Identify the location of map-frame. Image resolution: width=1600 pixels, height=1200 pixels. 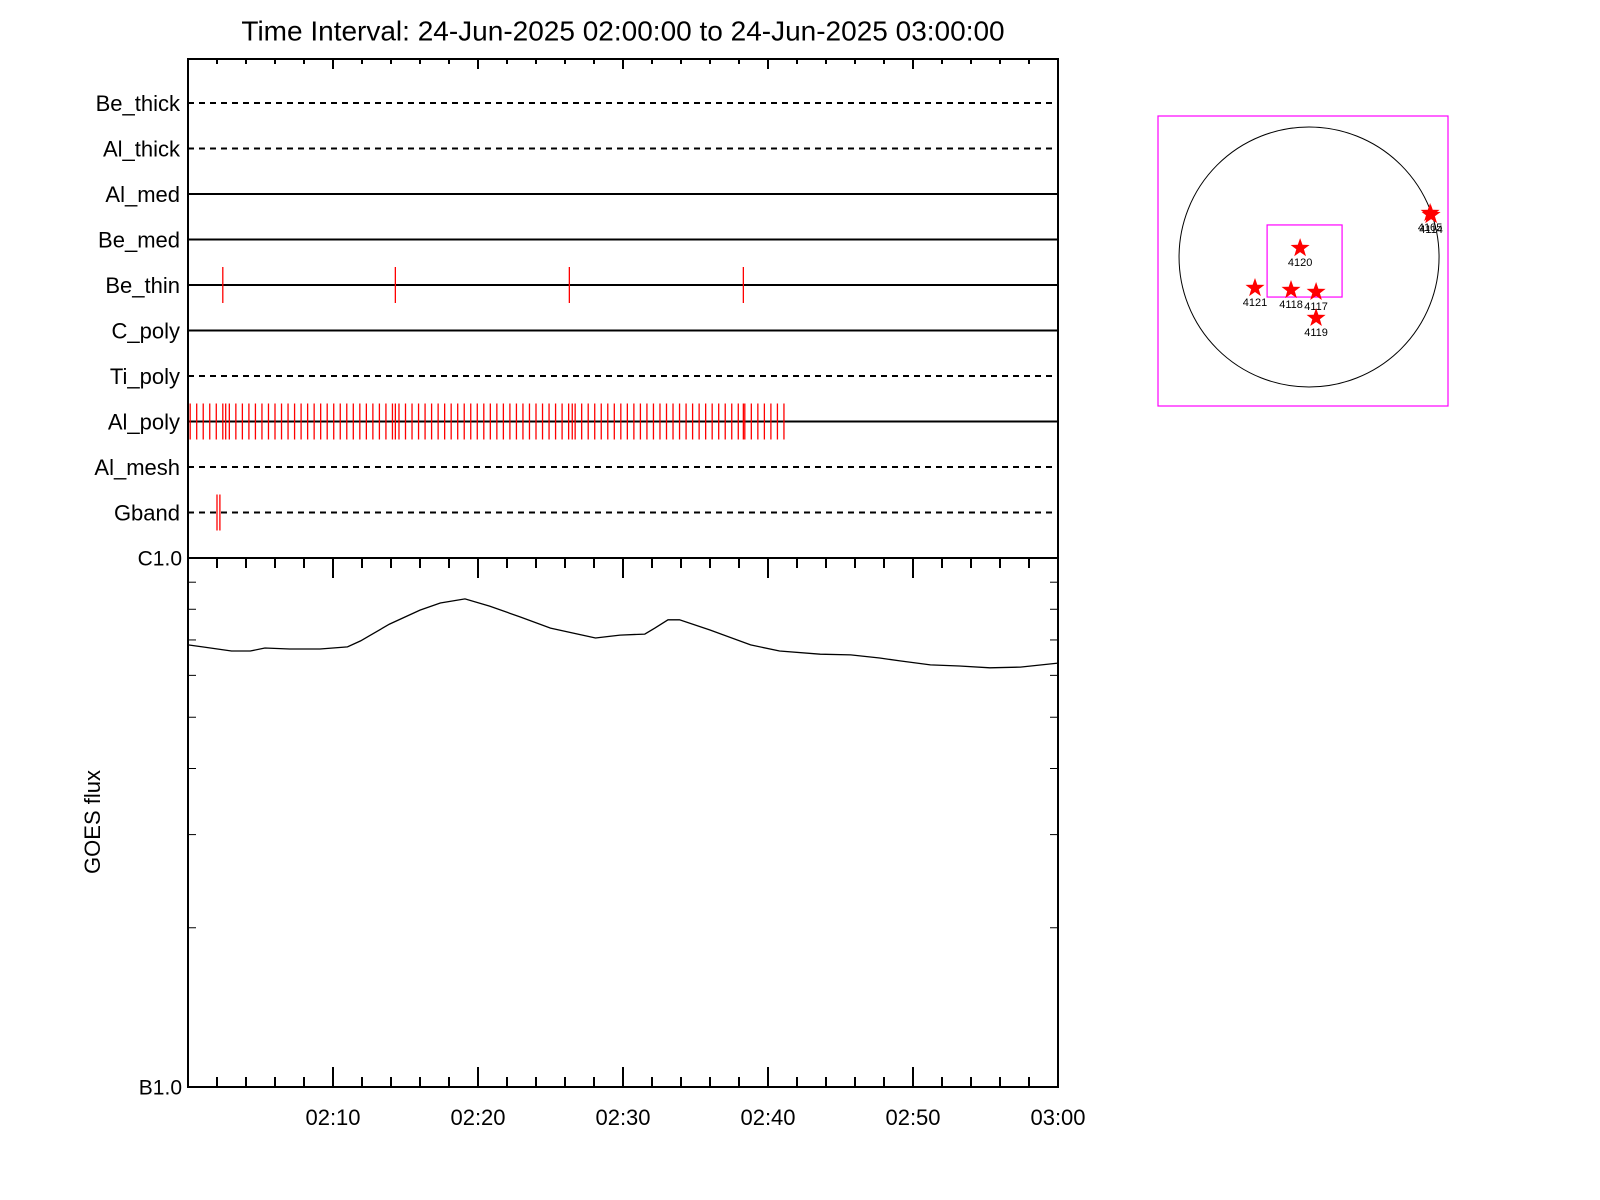
(1303, 261).